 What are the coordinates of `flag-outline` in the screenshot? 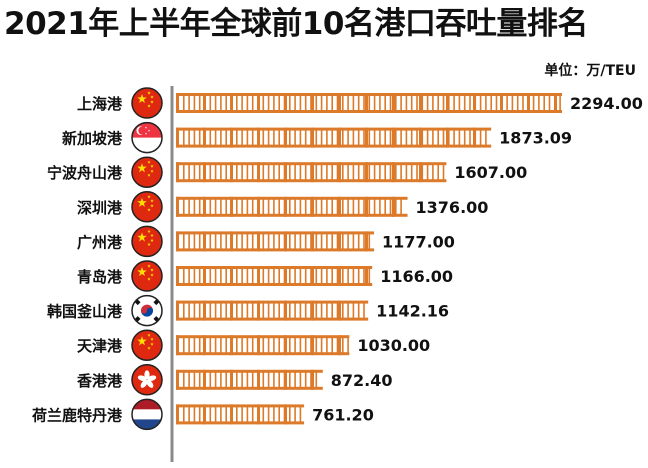 It's located at (147, 137).